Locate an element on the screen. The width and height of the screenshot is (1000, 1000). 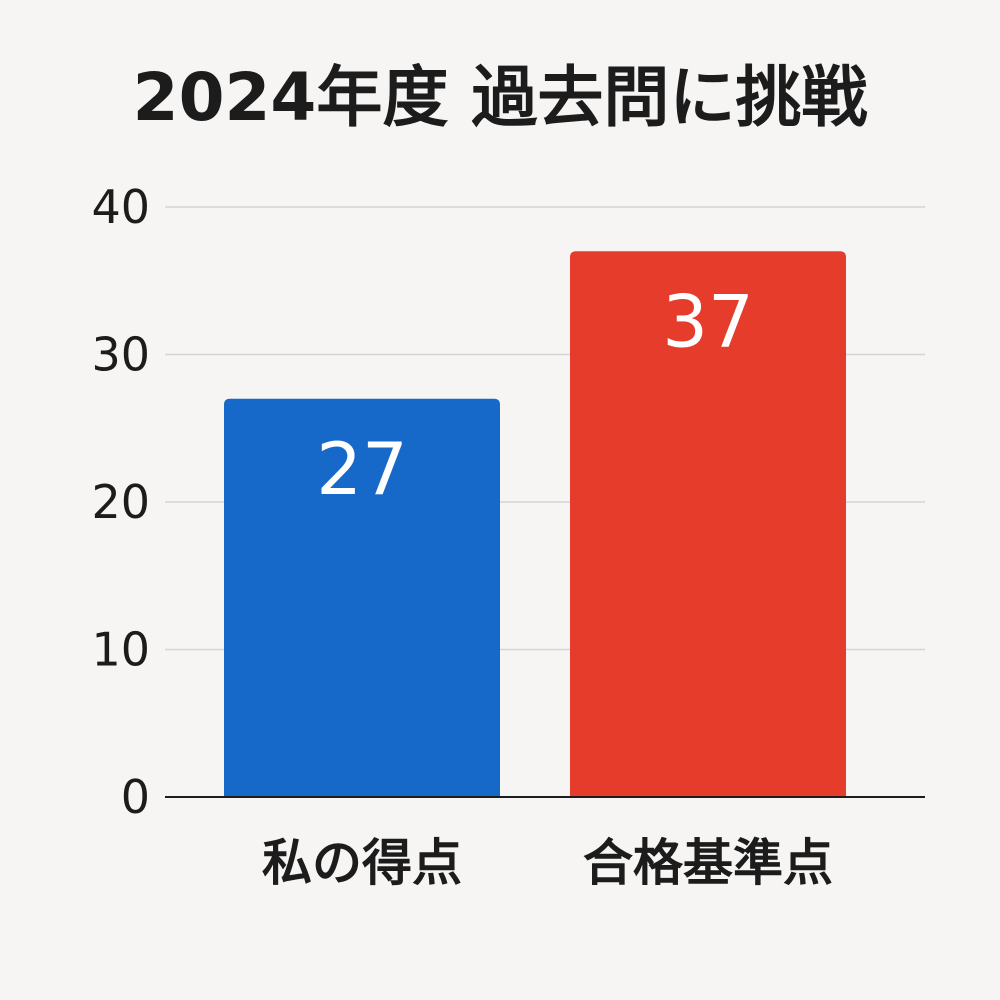
y-tick-label: 10 is located at coordinates (120, 650).